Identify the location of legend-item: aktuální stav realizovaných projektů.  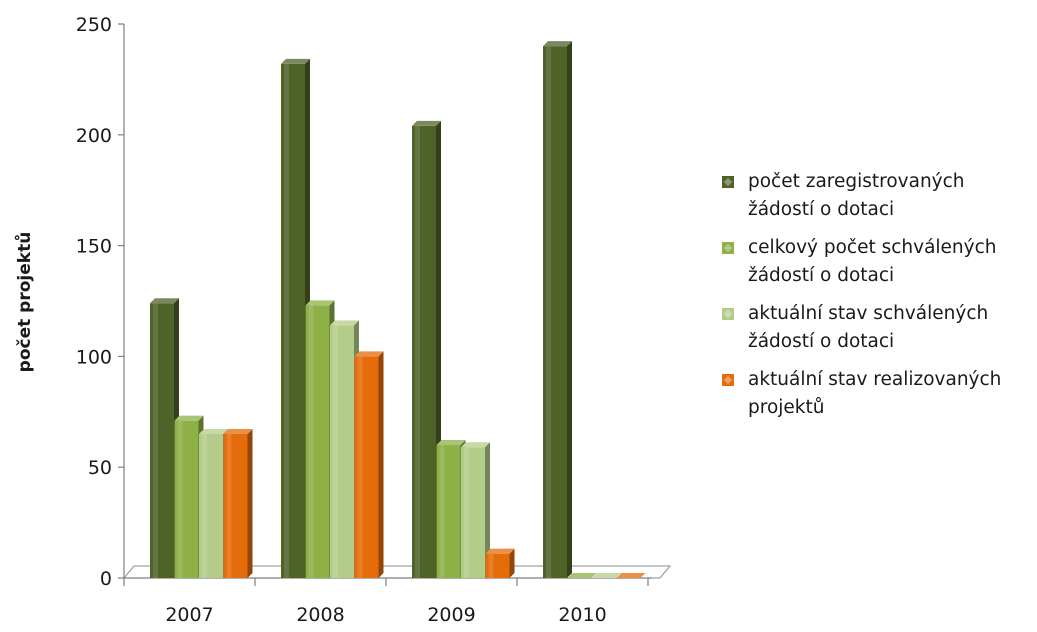
(875, 394).